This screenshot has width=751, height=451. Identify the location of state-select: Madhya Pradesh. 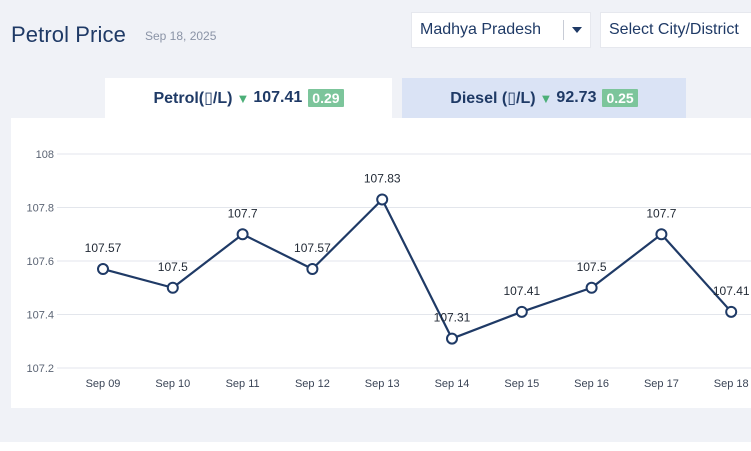
(501, 30).